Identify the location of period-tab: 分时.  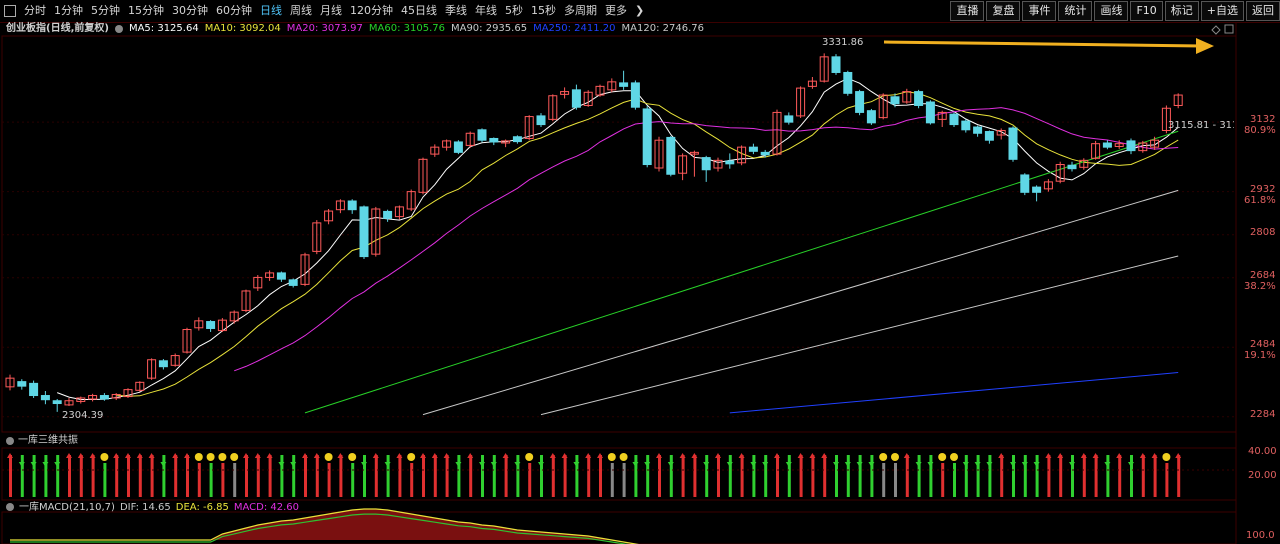
(35, 10).